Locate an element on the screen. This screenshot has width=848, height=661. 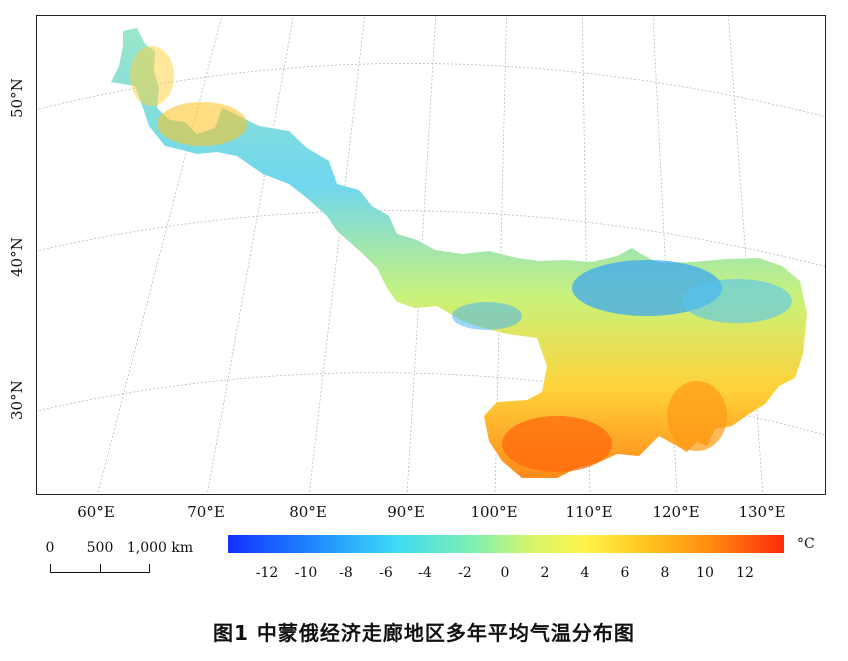
lon-label-80: 80°E is located at coordinates (308, 512).